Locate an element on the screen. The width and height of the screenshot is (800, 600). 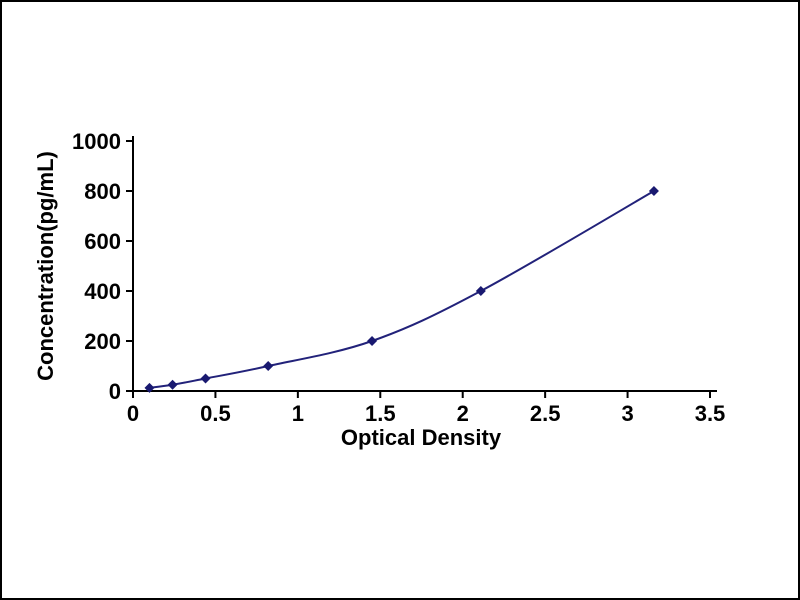
x-tick-label: 3 is located at coordinates (627, 413).